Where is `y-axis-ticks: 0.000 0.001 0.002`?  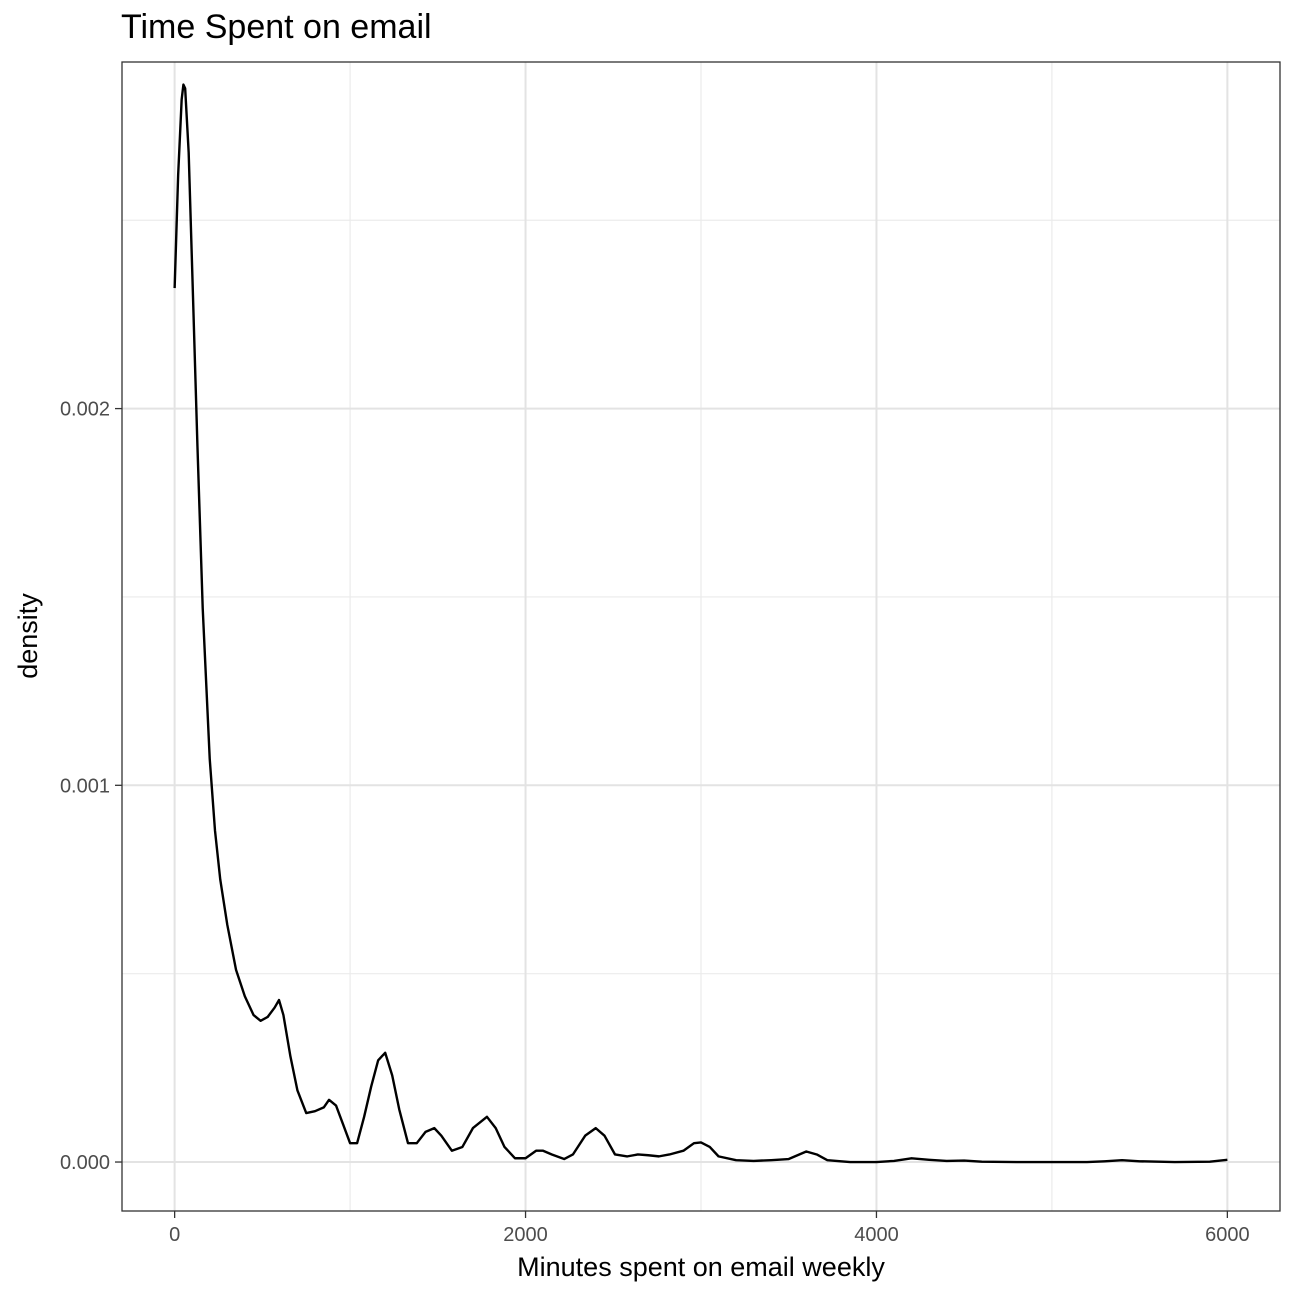
y-axis-ticks: 0.000 0.001 0.002 is located at coordinates (91, 786).